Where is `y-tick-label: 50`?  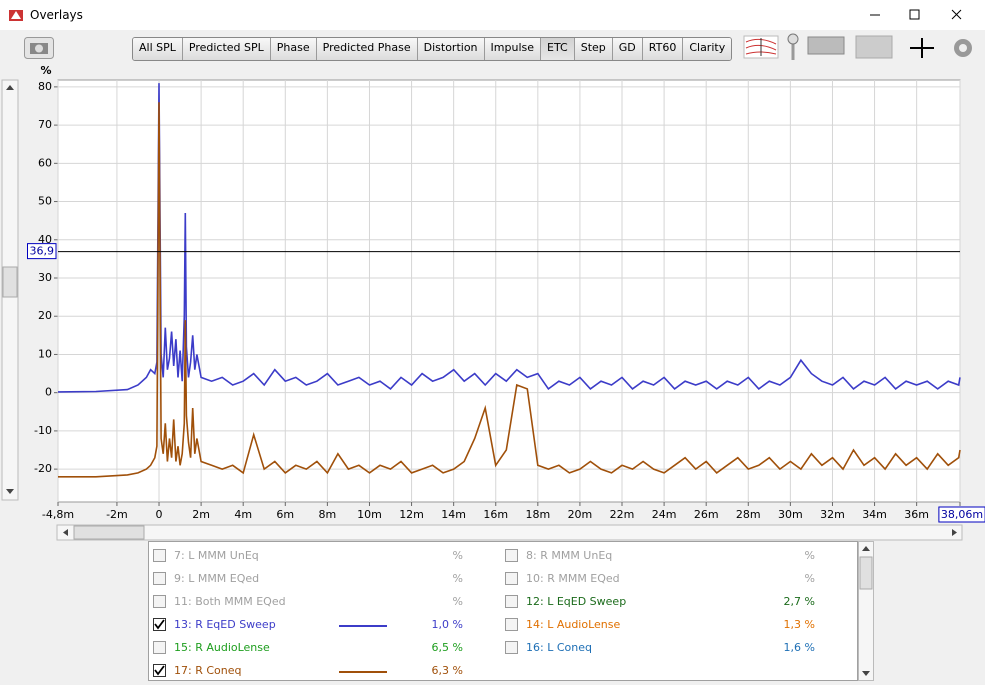 y-tick-label: 50 is located at coordinates (45, 201).